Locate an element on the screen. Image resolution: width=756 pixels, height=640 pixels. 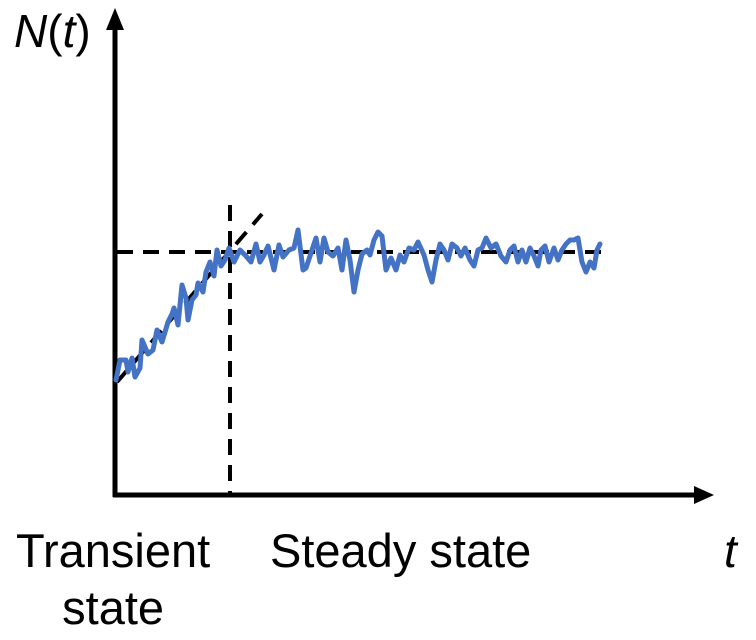
x-axis-arrowhead is located at coordinates (704, 495).